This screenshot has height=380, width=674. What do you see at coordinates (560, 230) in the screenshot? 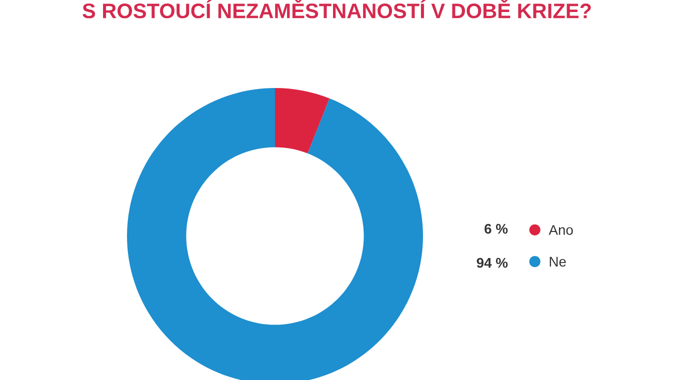
I see `legend-label: Ano` at bounding box center [560, 230].